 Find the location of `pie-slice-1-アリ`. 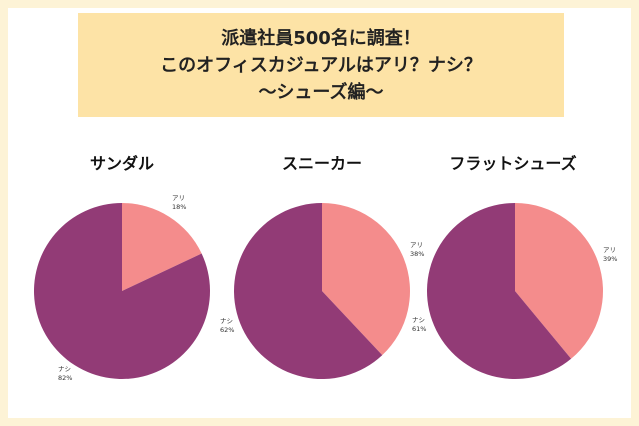

pie-slice-1-アリ is located at coordinates (366, 279).